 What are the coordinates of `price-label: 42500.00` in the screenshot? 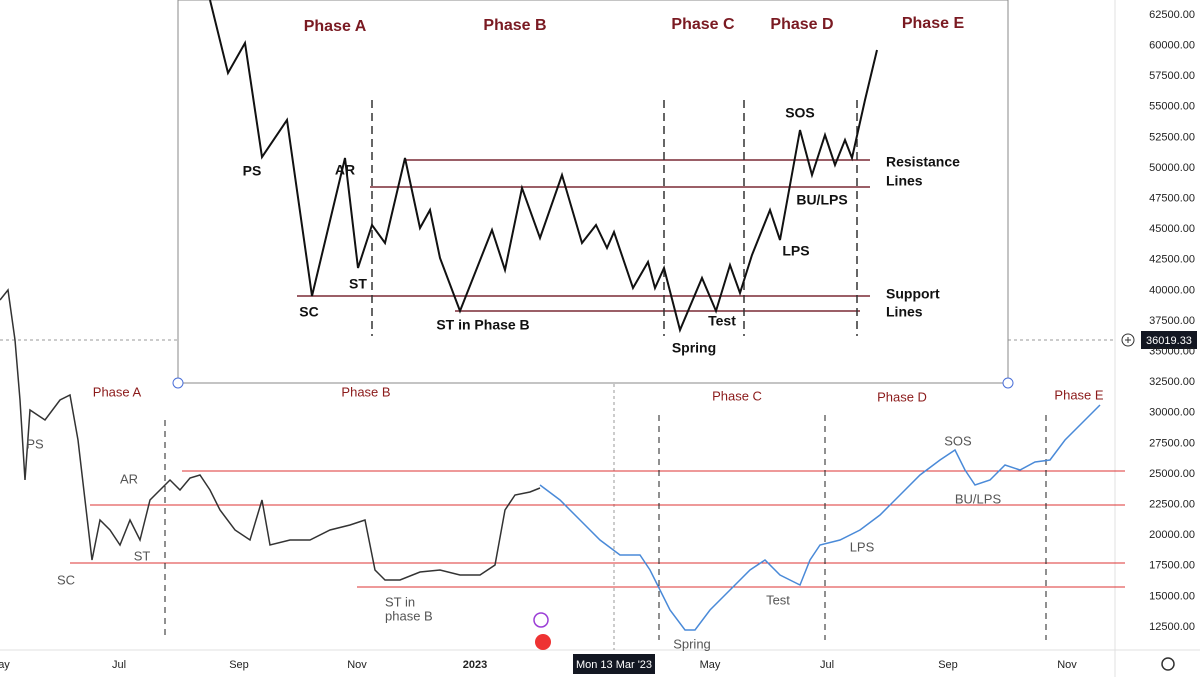 It's located at (1172, 260).